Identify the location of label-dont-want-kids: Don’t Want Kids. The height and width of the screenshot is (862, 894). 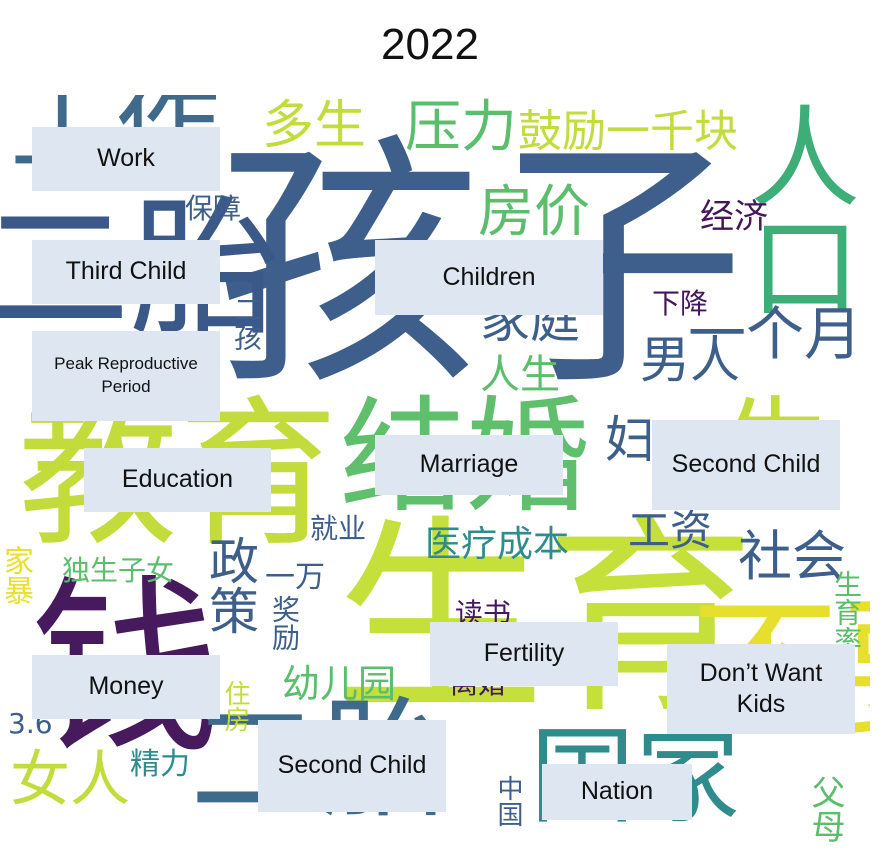
(761, 689).